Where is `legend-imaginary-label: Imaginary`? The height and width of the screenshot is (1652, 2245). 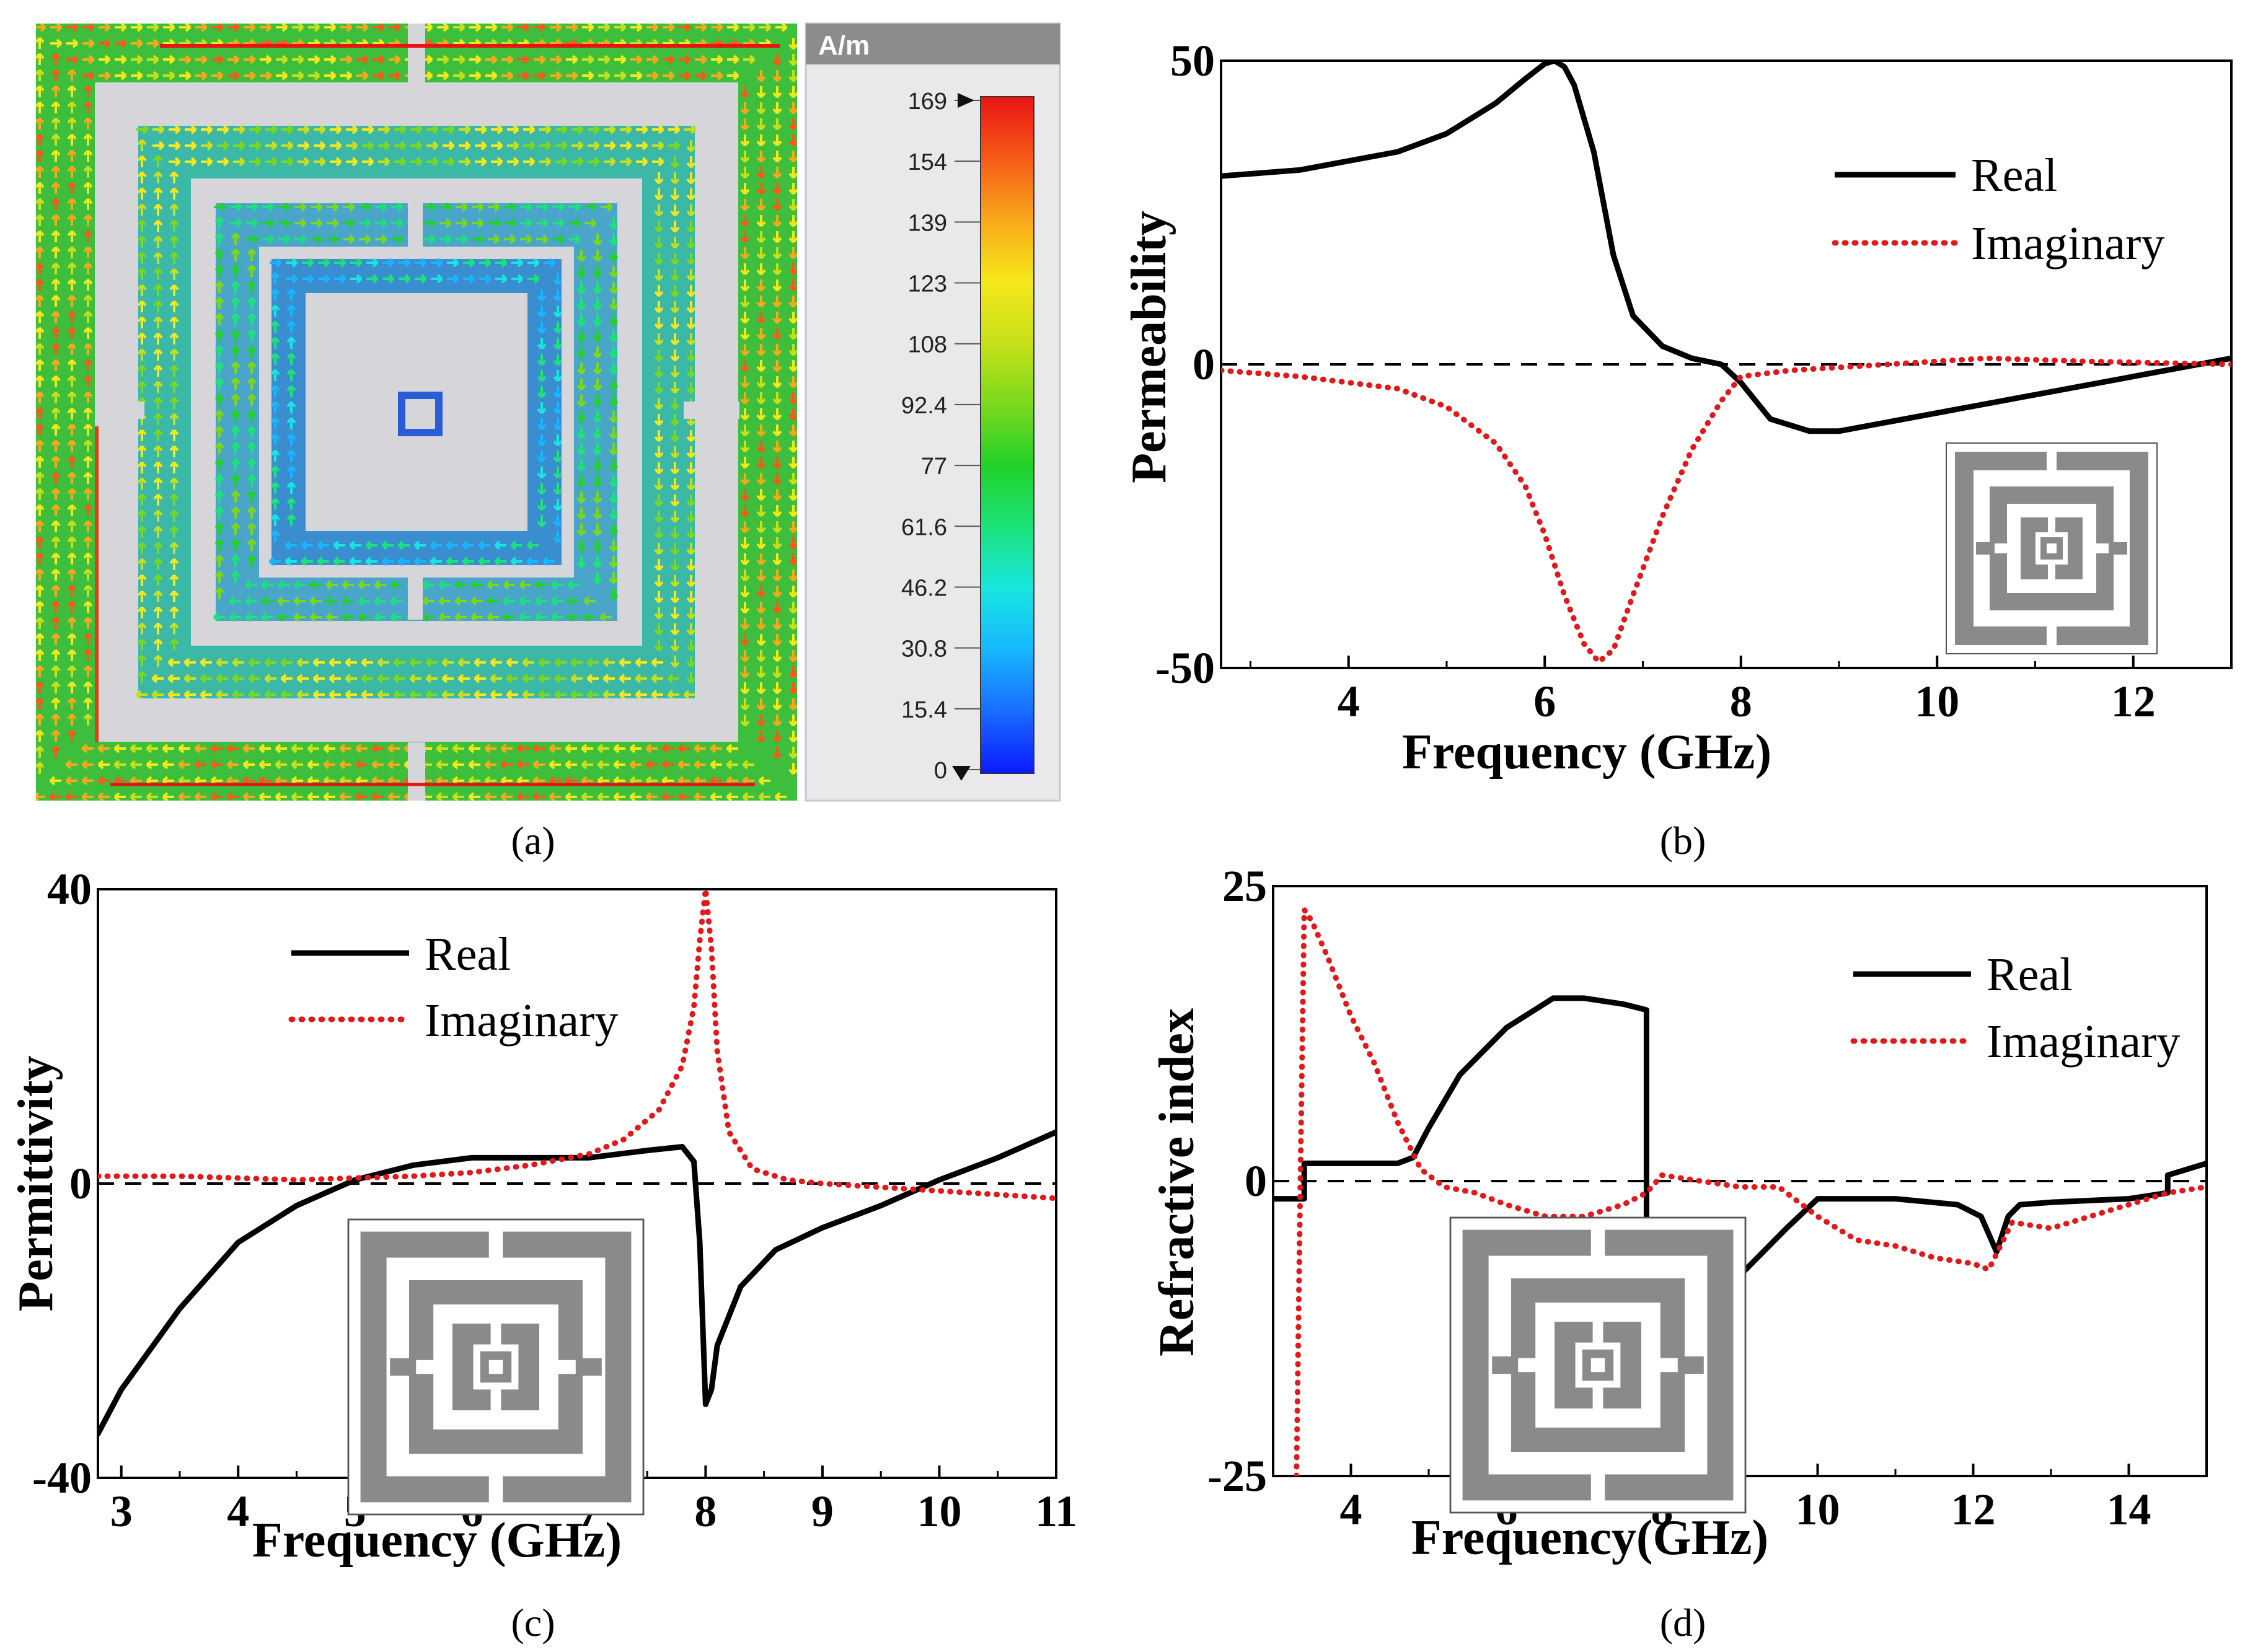
legend-imaginary-label: Imaginary is located at coordinates (521, 1021).